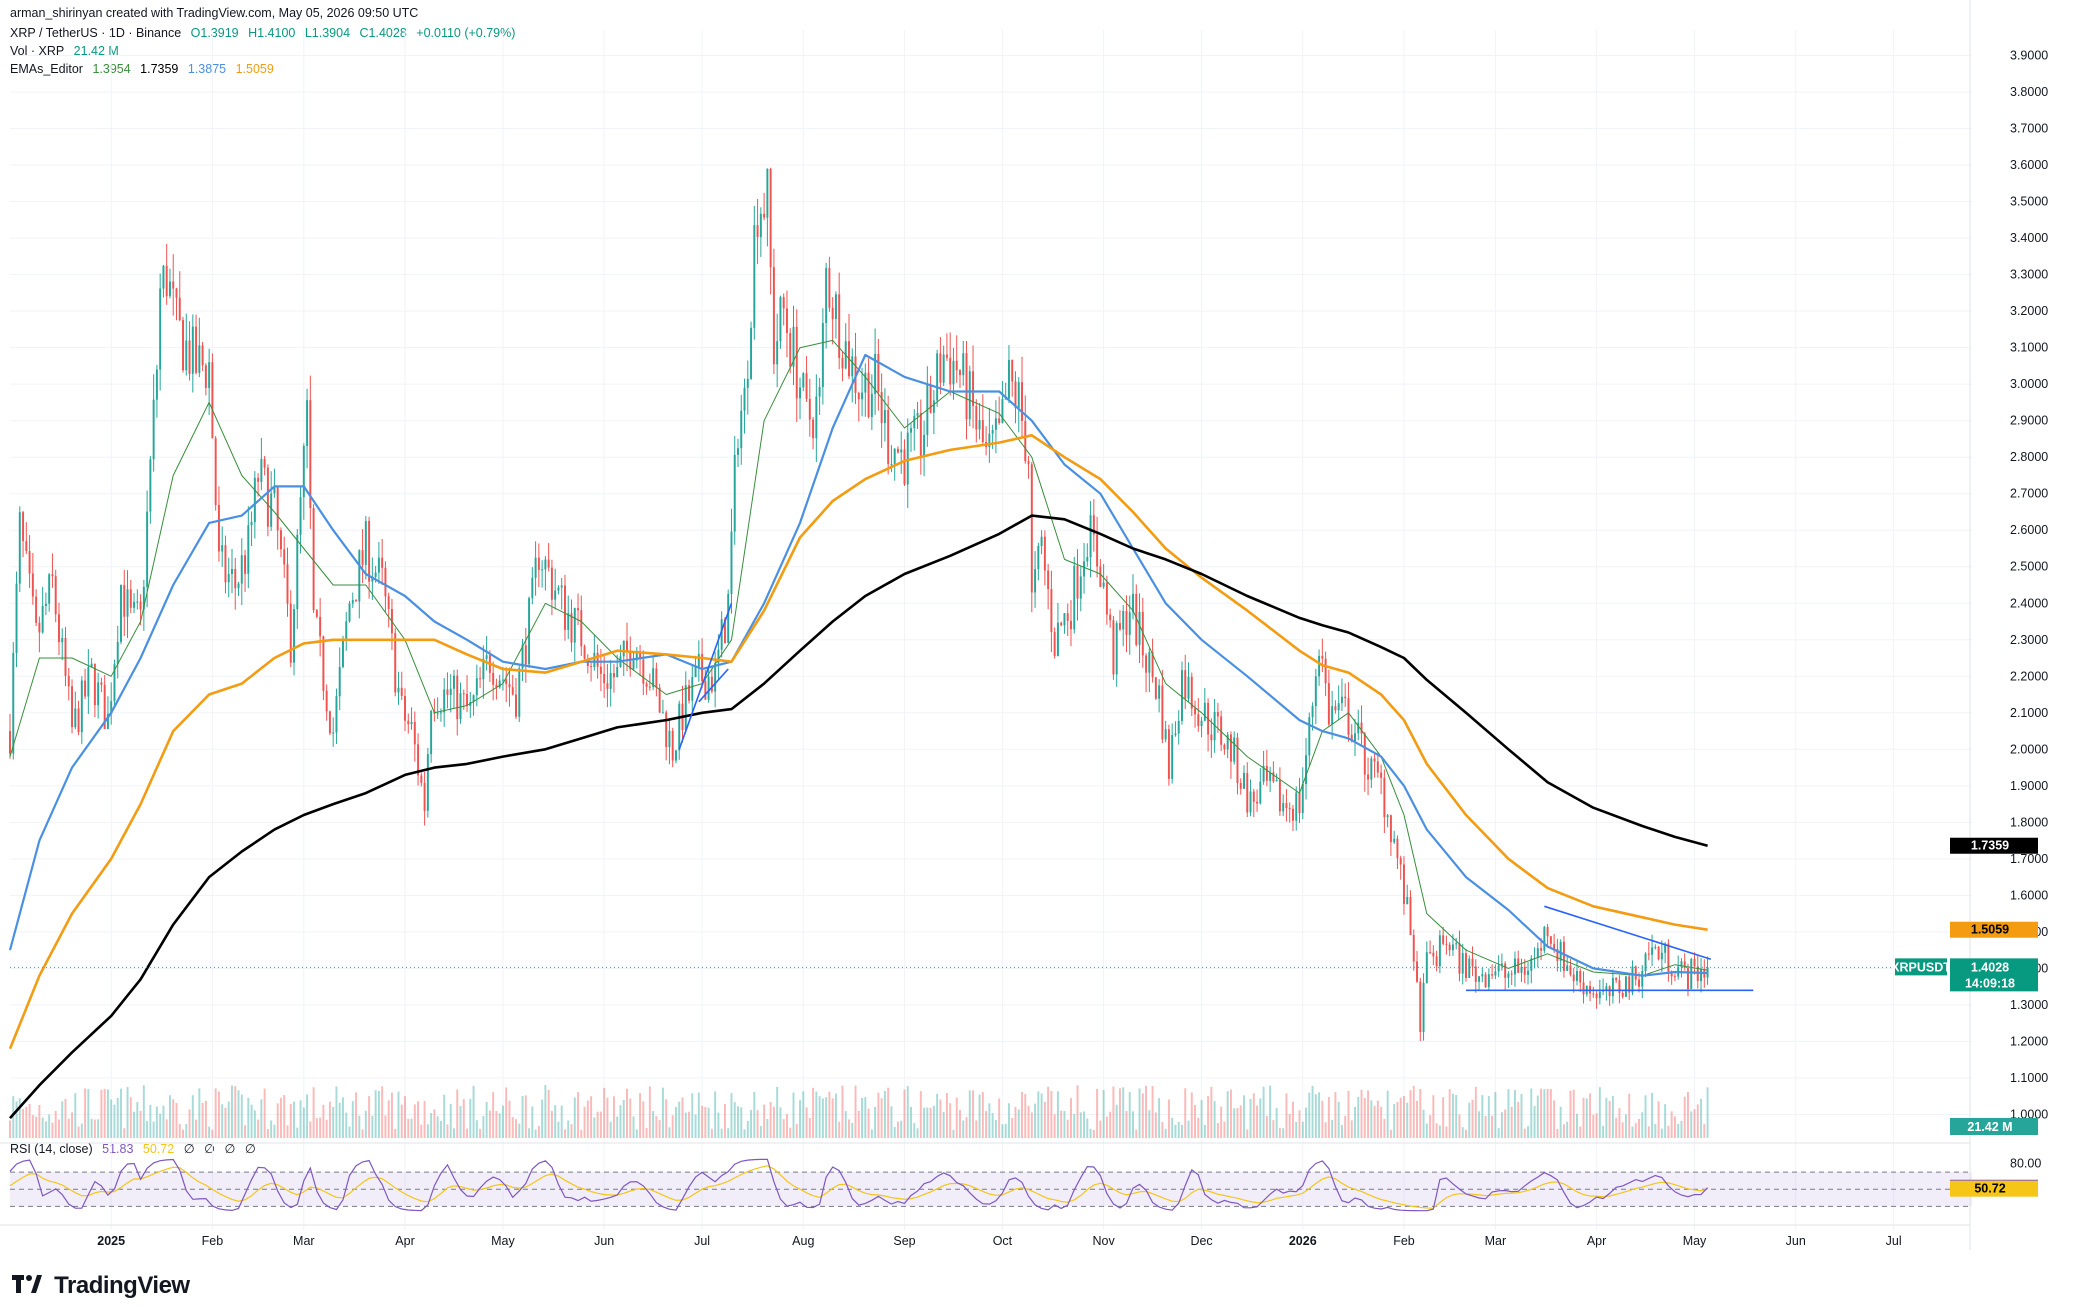 The height and width of the screenshot is (1311, 2078). Describe the element at coordinates (111, 1241) in the screenshot. I see `x-tick-label: 2025` at that location.